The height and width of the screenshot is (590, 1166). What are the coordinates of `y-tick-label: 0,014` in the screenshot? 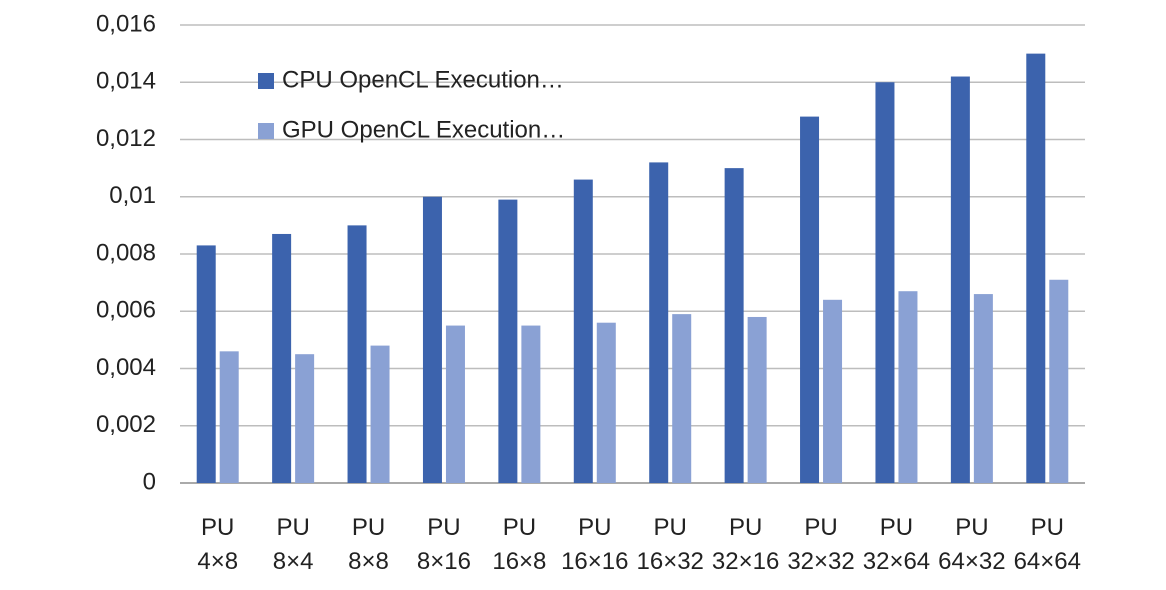 It's located at (126, 81).